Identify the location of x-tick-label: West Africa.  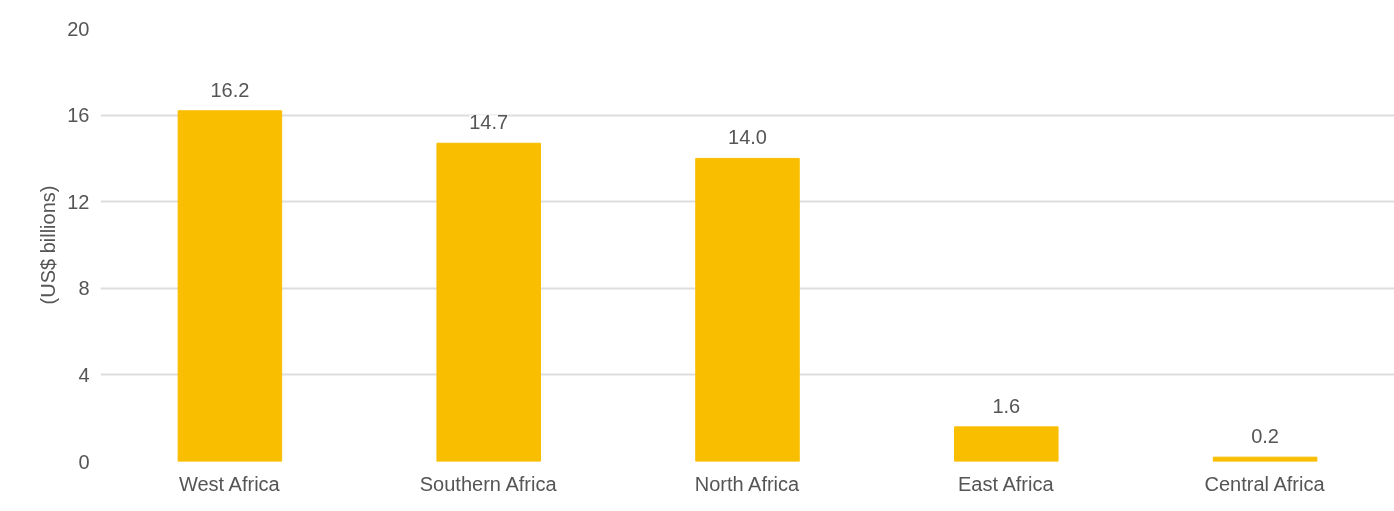
(229, 483).